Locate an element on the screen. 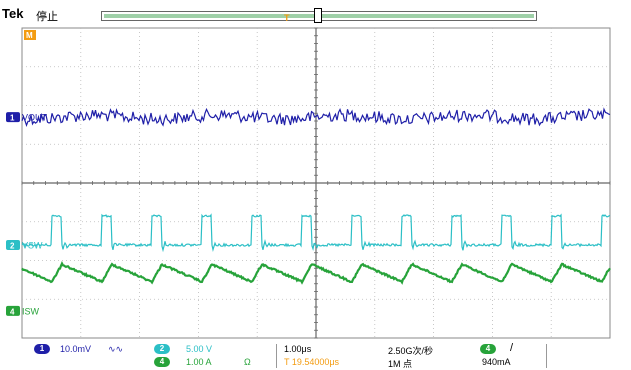  trigger-level: 940mA is located at coordinates (496, 362).